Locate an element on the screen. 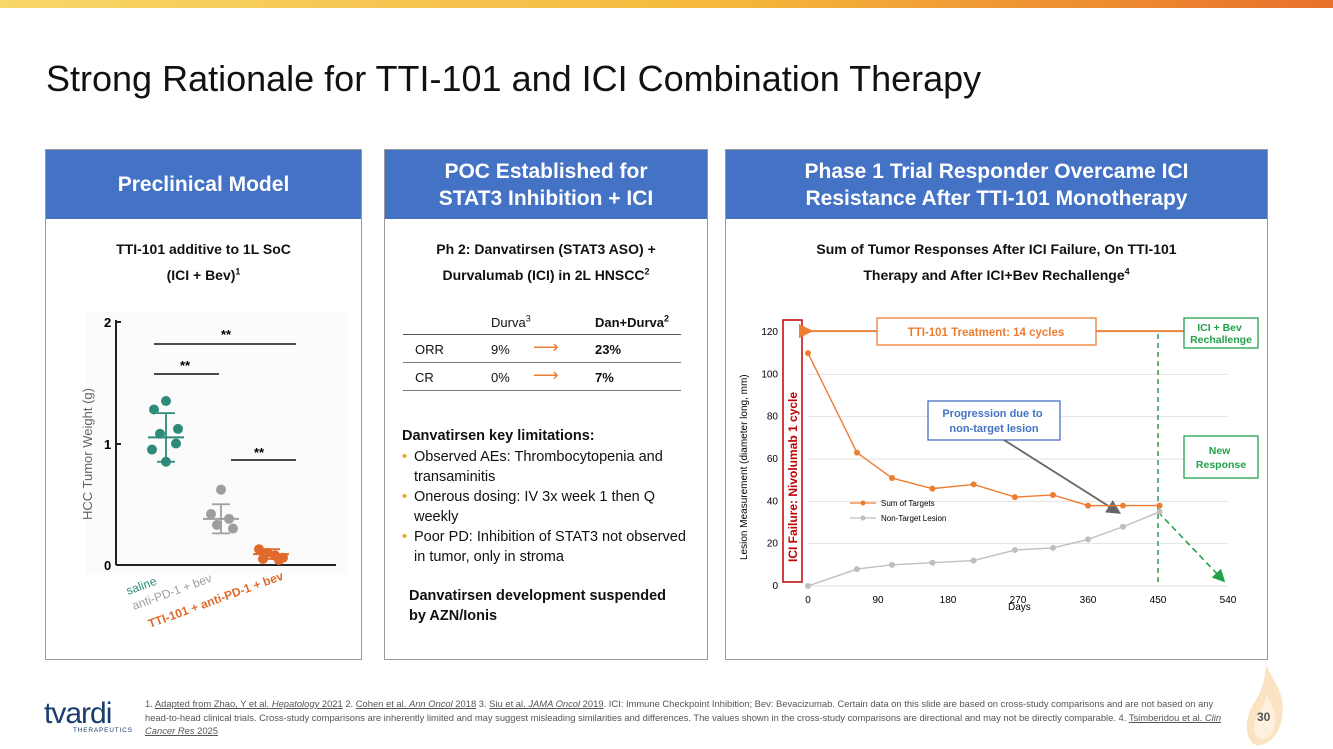  ref-text: Adapted from Zhao, Y et al. is located at coordinates (212, 703).